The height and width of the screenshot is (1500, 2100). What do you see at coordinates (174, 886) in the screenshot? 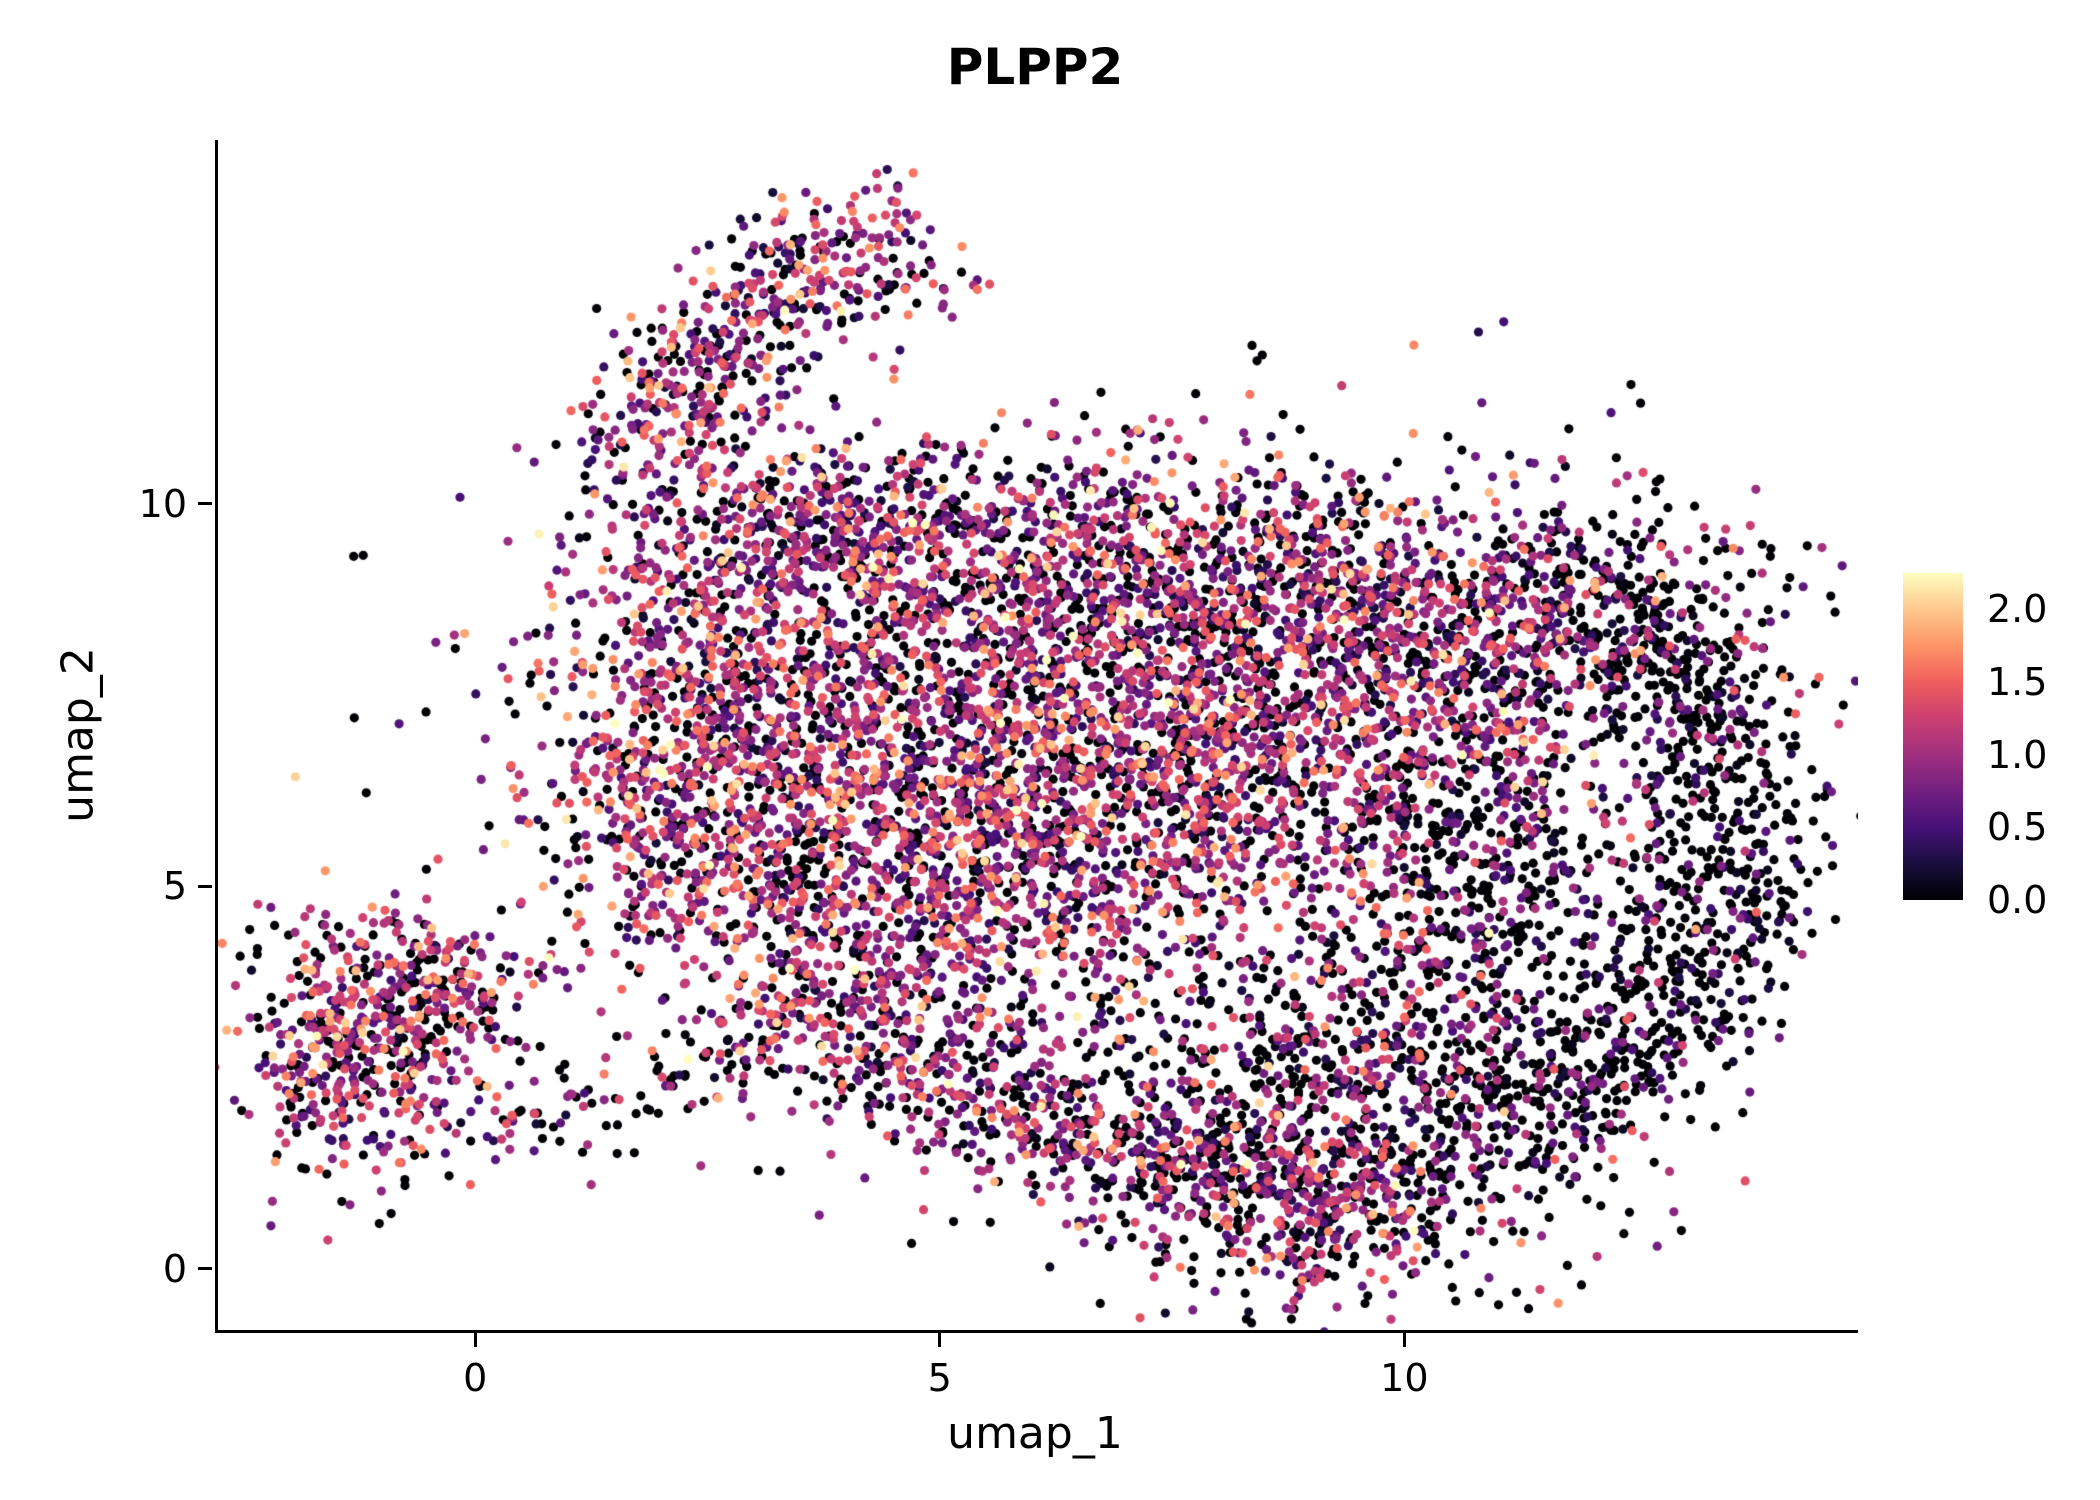
I see `y-tick-label-1: 5` at bounding box center [174, 886].